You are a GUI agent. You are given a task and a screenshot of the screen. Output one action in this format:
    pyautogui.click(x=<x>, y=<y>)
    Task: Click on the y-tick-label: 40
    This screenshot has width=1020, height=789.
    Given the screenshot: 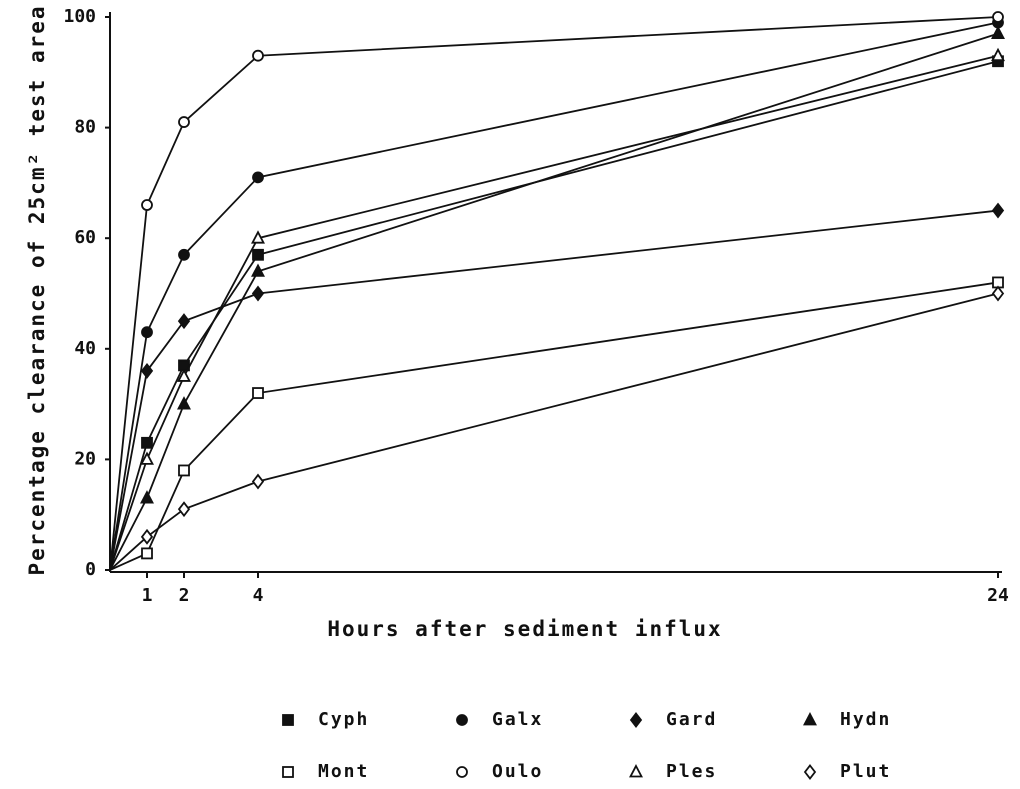 What is the action you would take?
    pyautogui.click(x=85, y=348)
    